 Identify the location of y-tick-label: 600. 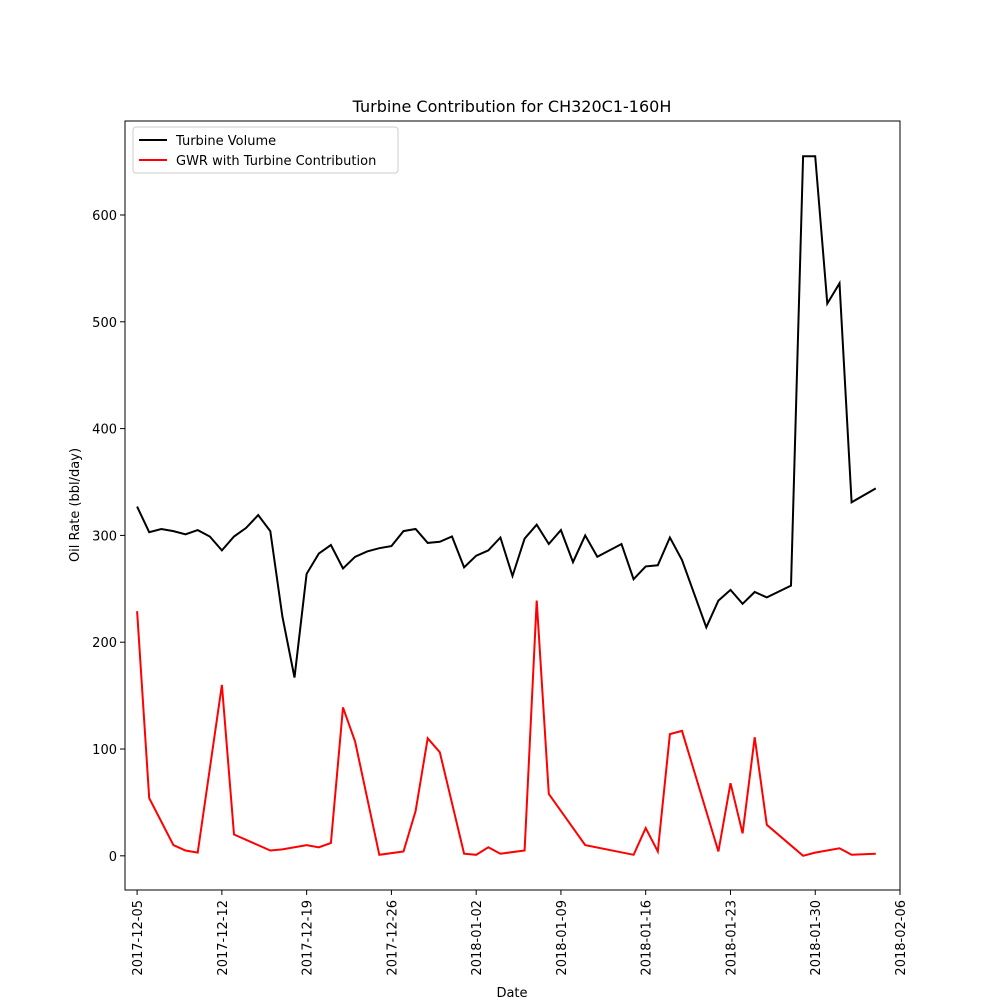
(104, 216).